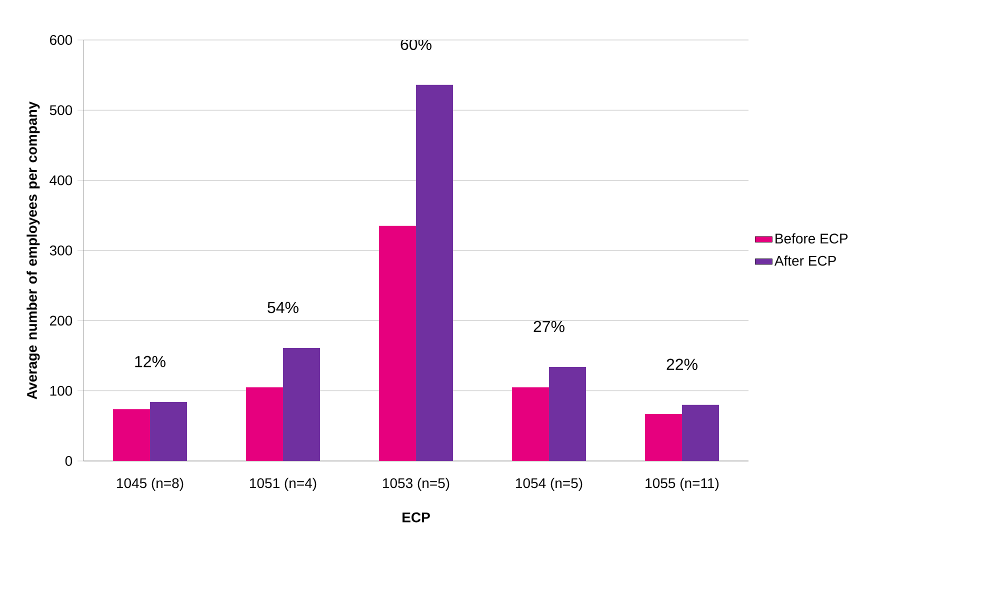  Describe the element at coordinates (61, 110) in the screenshot. I see `y-tick-label: 500` at that location.